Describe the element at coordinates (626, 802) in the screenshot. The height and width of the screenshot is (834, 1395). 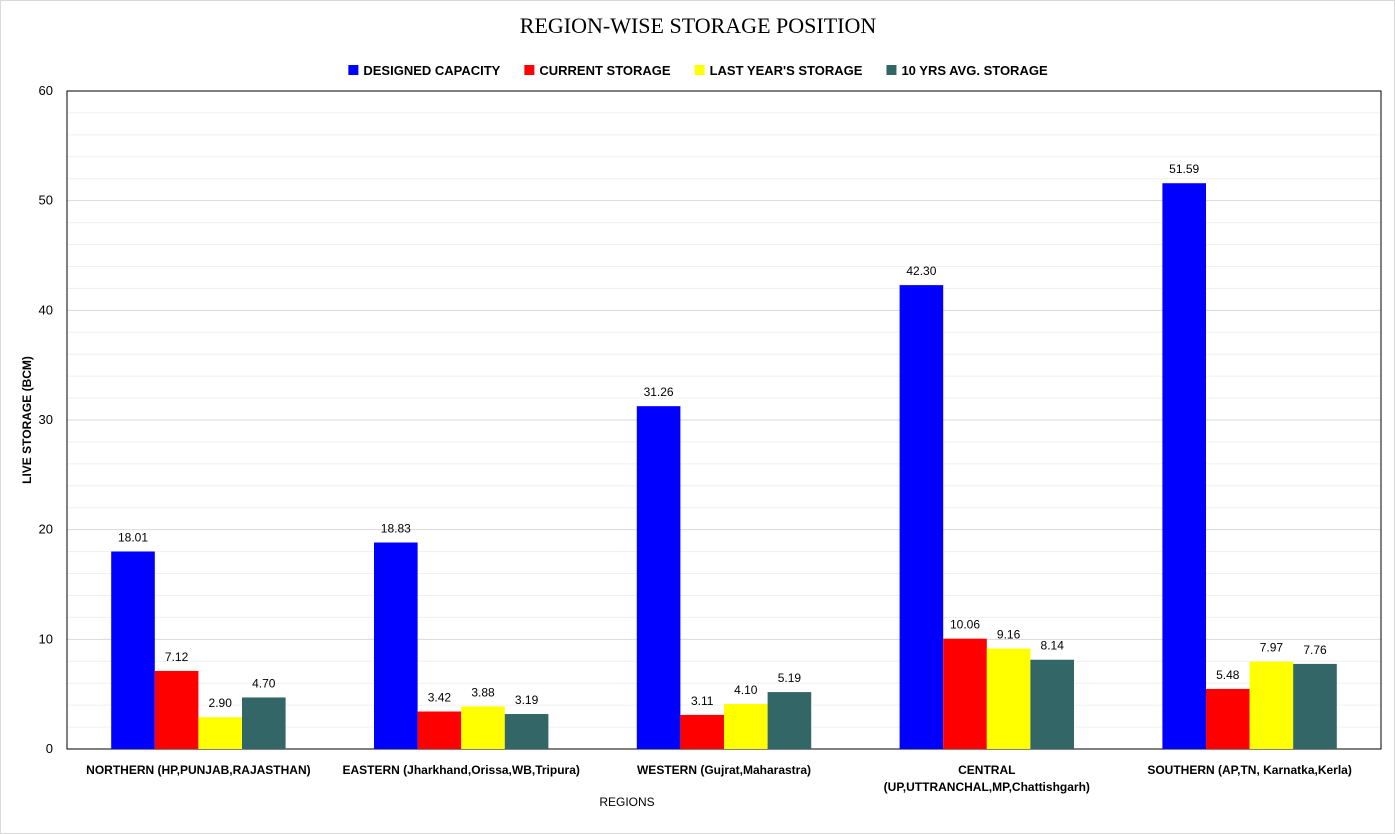
I see `x-axis-label: REGIONS` at that location.